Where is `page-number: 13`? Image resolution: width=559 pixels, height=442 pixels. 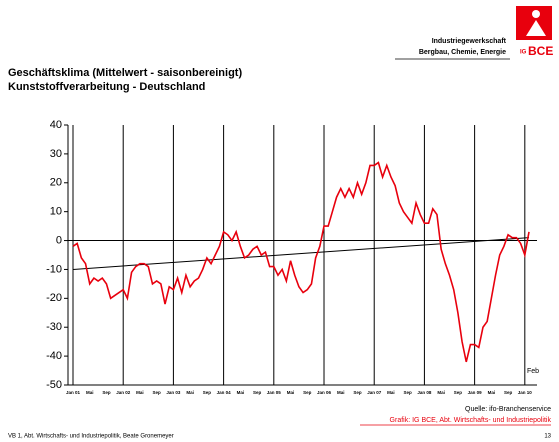 page-number: 13 is located at coordinates (547, 437).